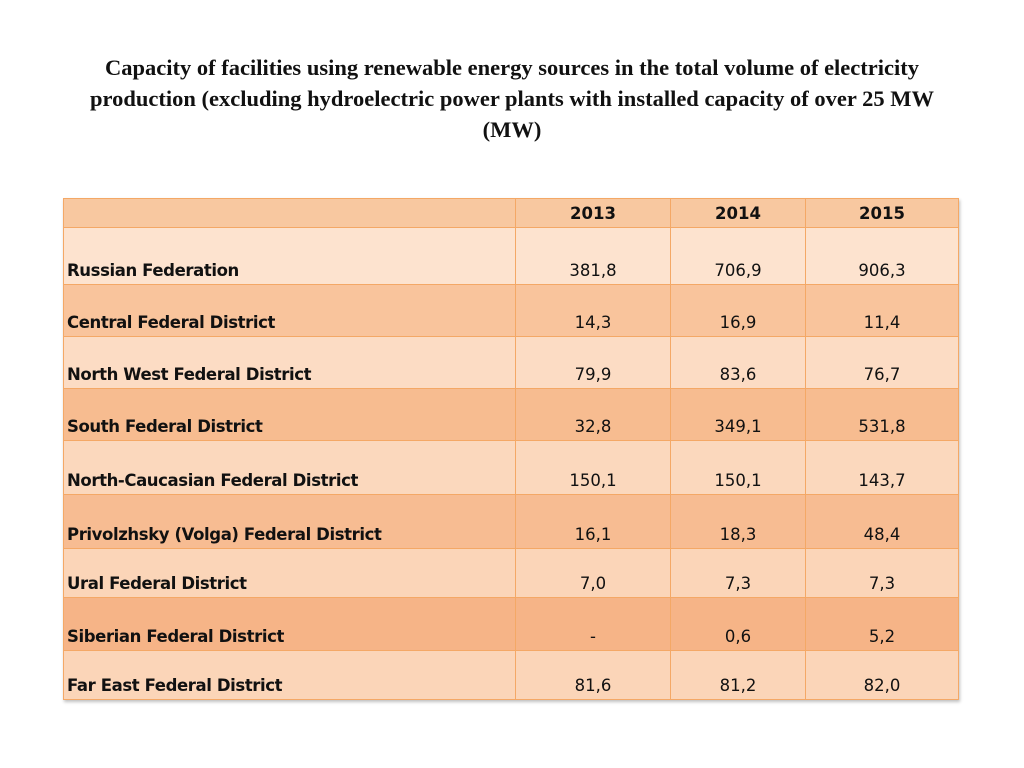 This screenshot has height=768, width=1024. I want to click on table-row: Central Federal District 14,3 16,9 11,4, so click(511, 310).